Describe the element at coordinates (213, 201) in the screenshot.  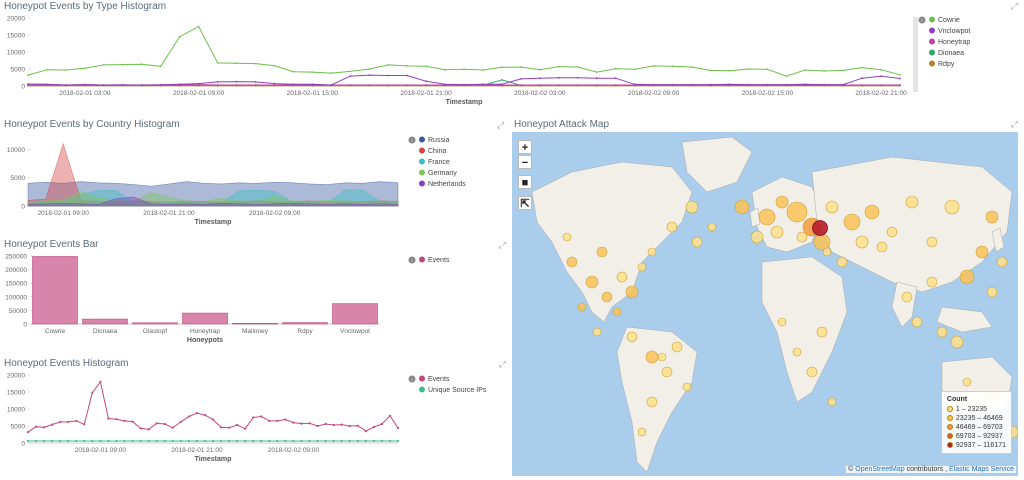
I see `area-netherlands` at that location.